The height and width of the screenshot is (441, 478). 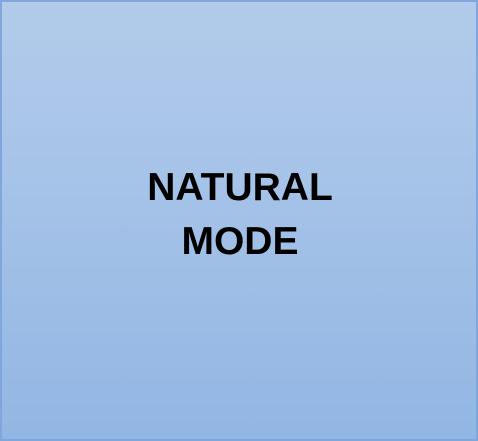 I want to click on tile-label-line-1: NATURAL, so click(x=240, y=187).